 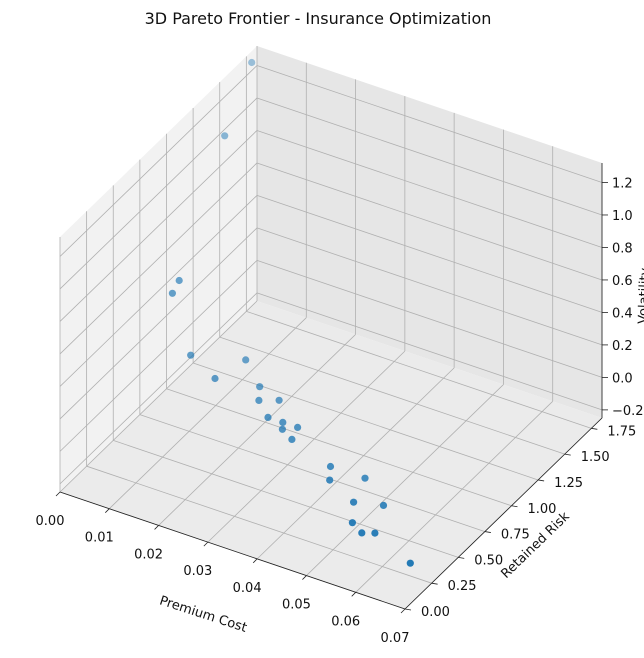 I want to click on x-axis-line, so click(x=232, y=550).